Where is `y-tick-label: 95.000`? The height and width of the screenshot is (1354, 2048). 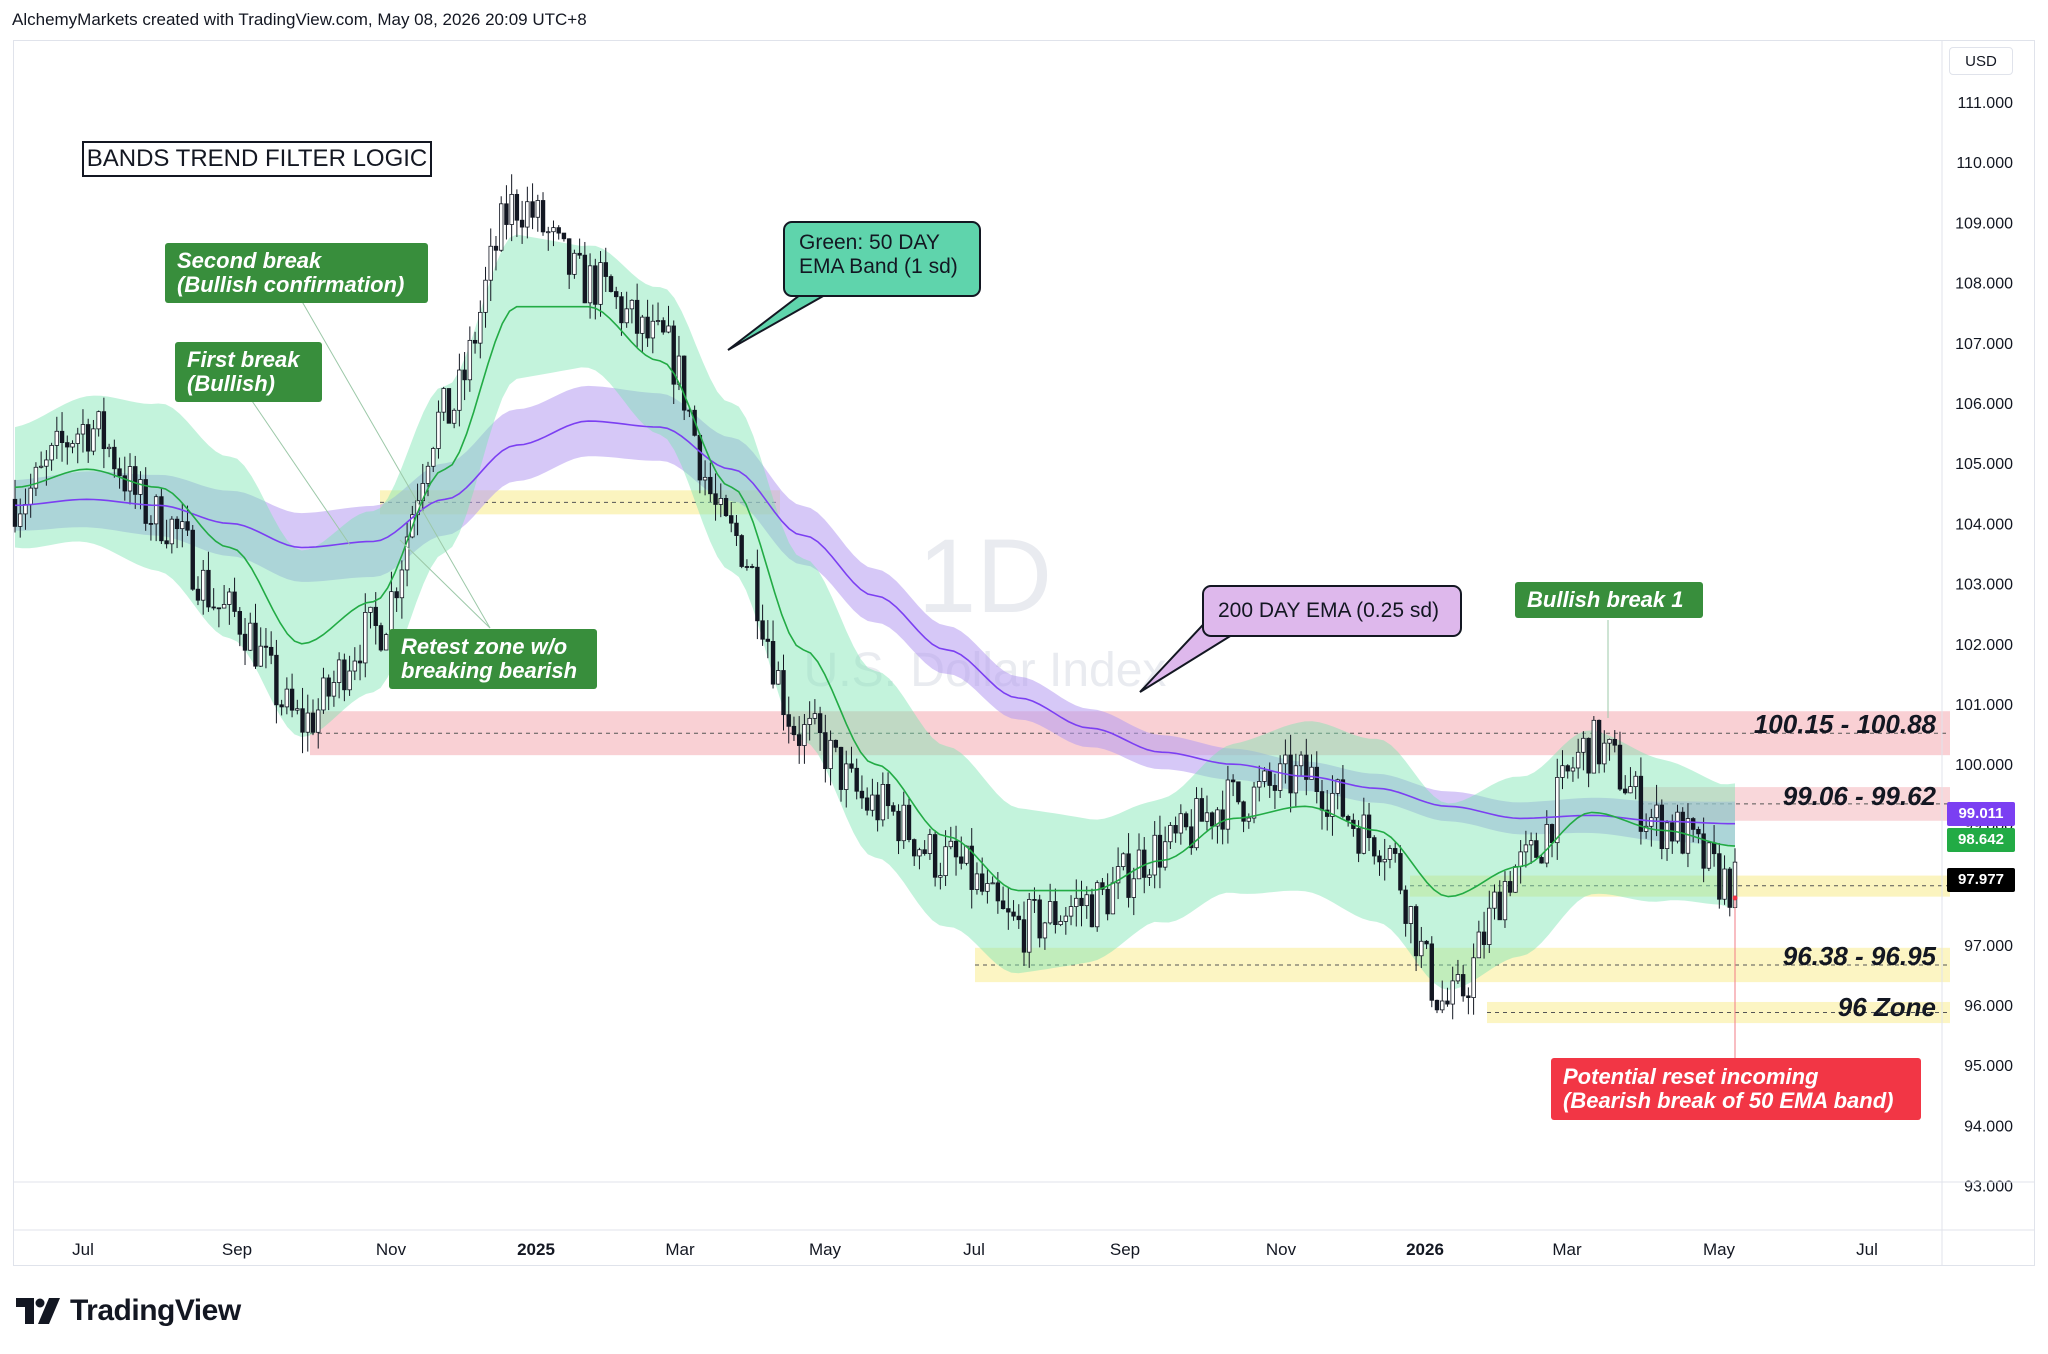 y-tick-label: 95.000 is located at coordinates (1988, 1066).